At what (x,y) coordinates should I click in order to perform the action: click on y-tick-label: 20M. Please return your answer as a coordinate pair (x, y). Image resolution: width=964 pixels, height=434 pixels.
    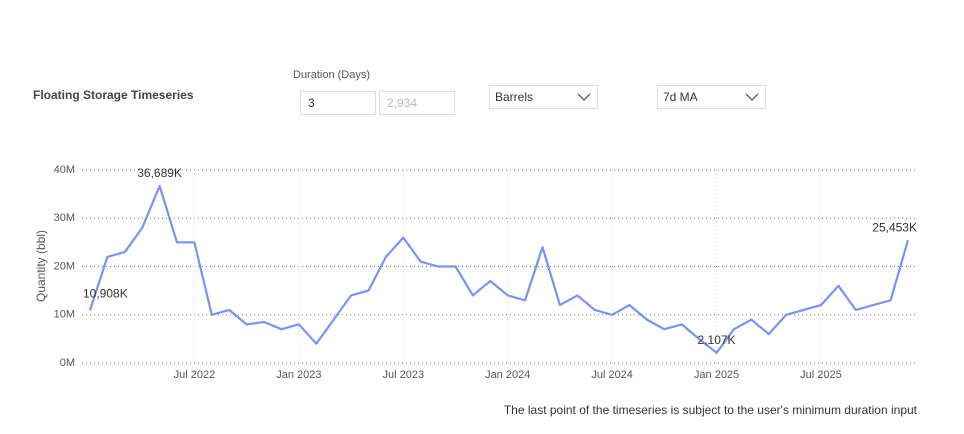
    Looking at the image, I should click on (64, 266).